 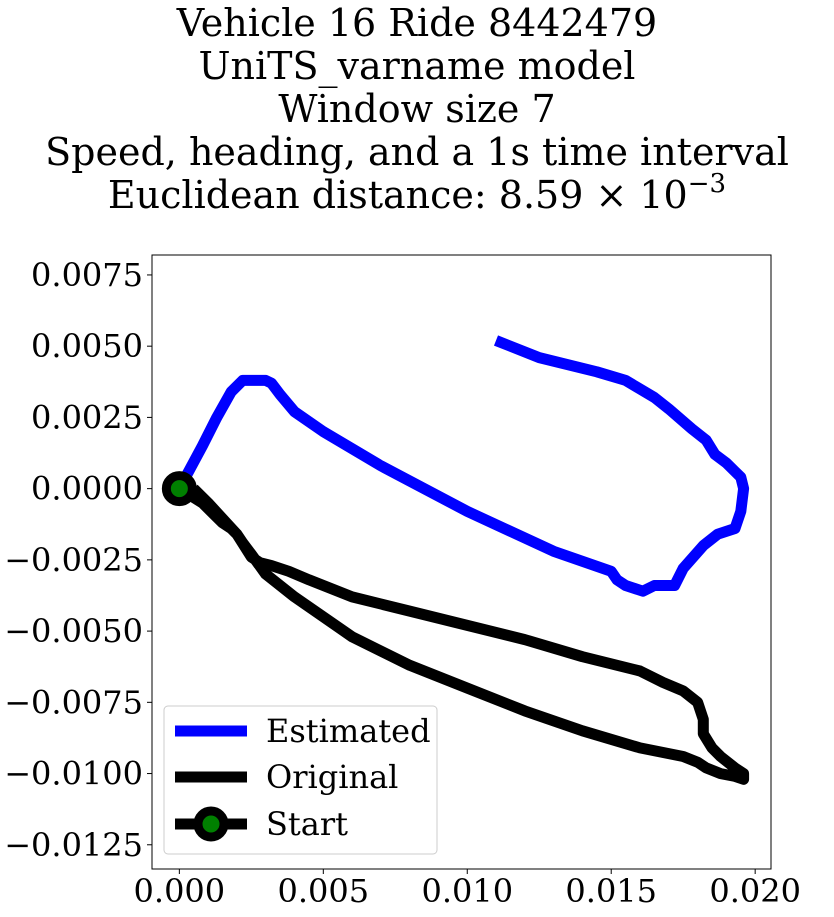 What do you see at coordinates (87, 275) in the screenshot?
I see `y-tick-label-0: 0.0075` at bounding box center [87, 275].